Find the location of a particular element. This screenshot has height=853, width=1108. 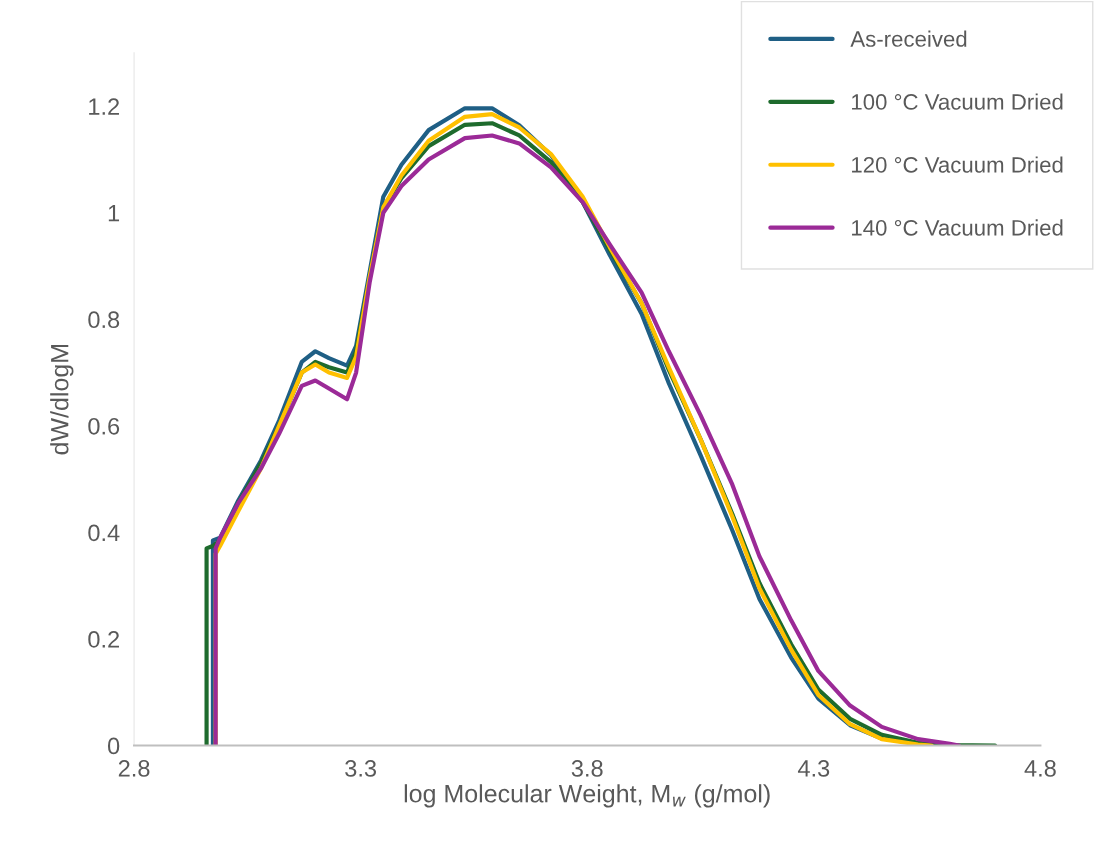

x-axis-title: log Molecular Weight, M$_{w}$ (g/mol) is located at coordinates (587, 796).